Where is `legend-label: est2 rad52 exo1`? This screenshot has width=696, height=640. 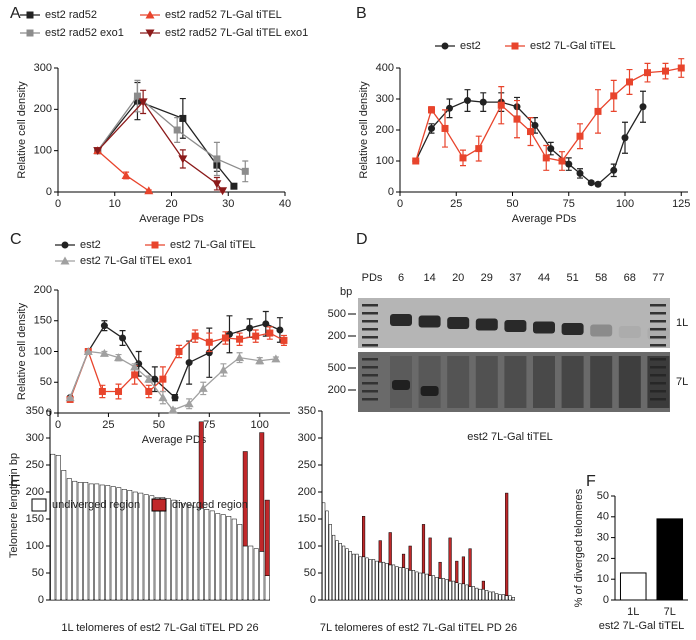 legend-label: est2 rad52 exo1 is located at coordinates (84, 33).